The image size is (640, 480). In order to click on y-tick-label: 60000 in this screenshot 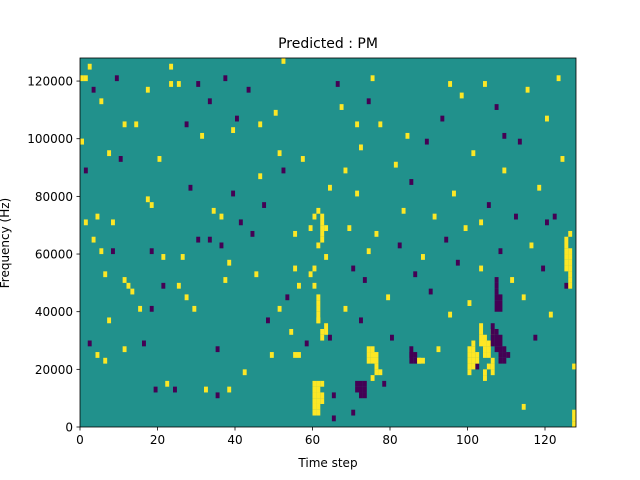, I will do `click(54, 255)`.